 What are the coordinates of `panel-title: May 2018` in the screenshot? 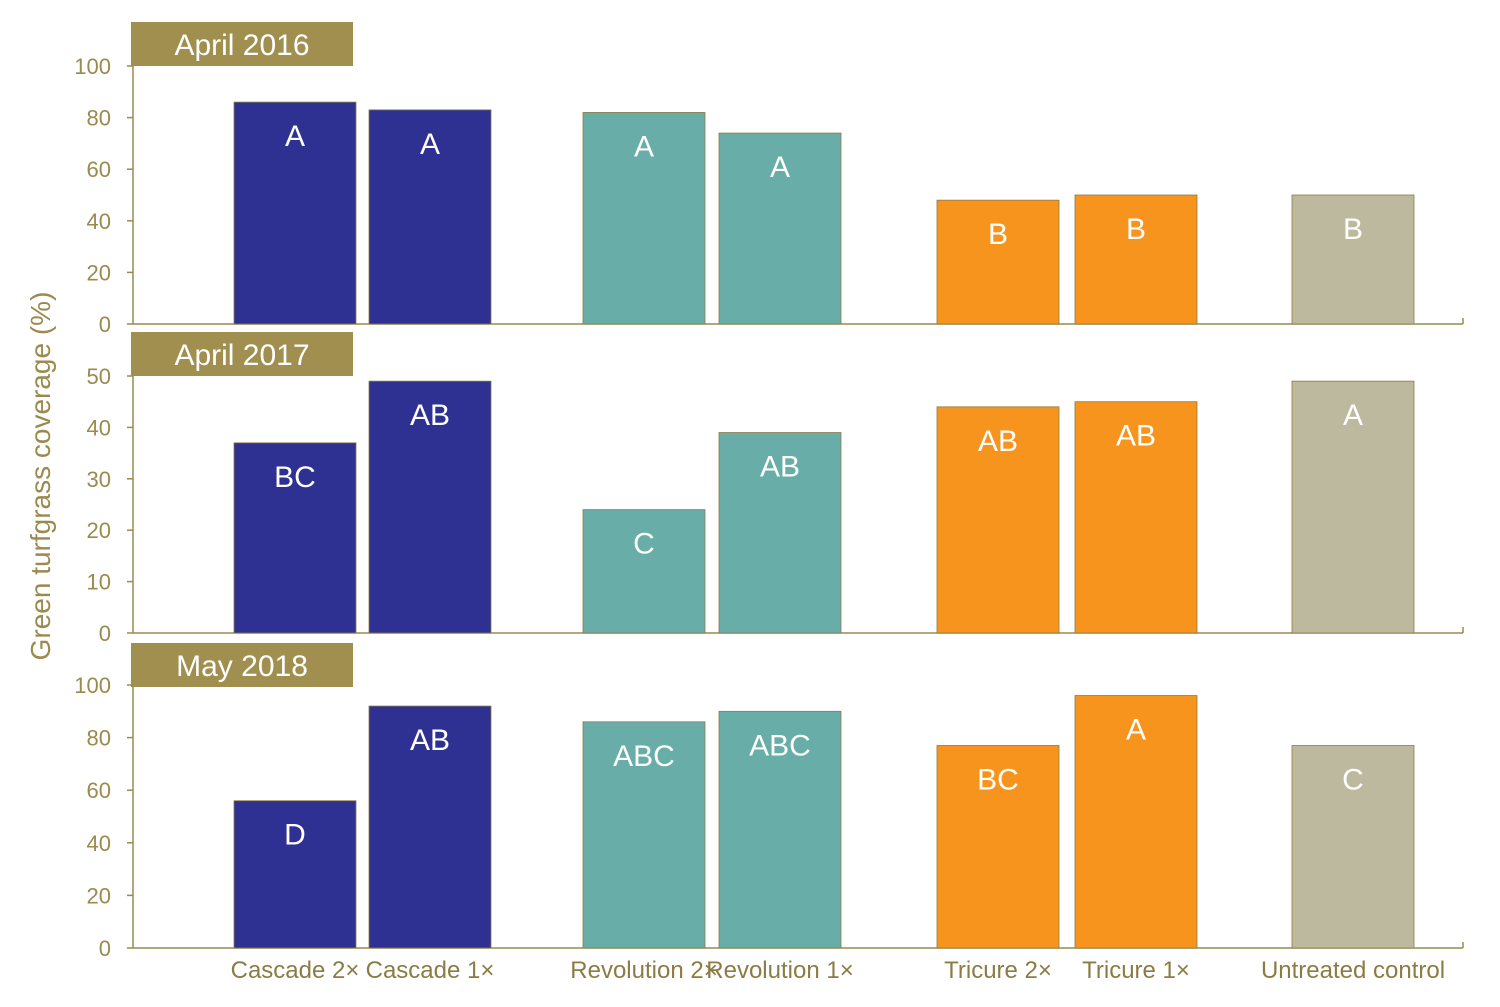 It's located at (242, 666).